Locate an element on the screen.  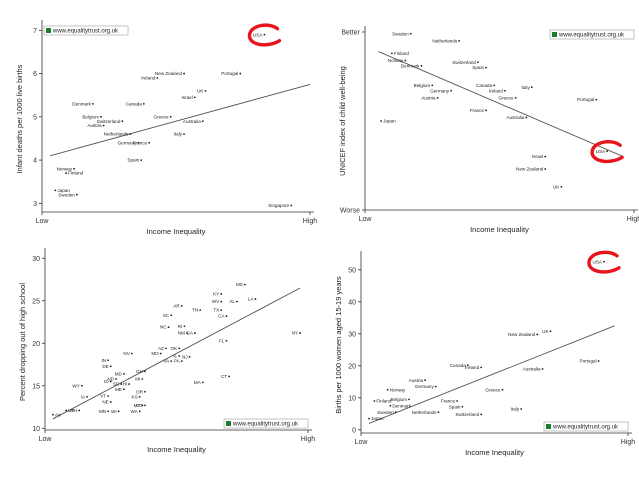
data-point-australia: Australia is located at coordinates (517, 117).